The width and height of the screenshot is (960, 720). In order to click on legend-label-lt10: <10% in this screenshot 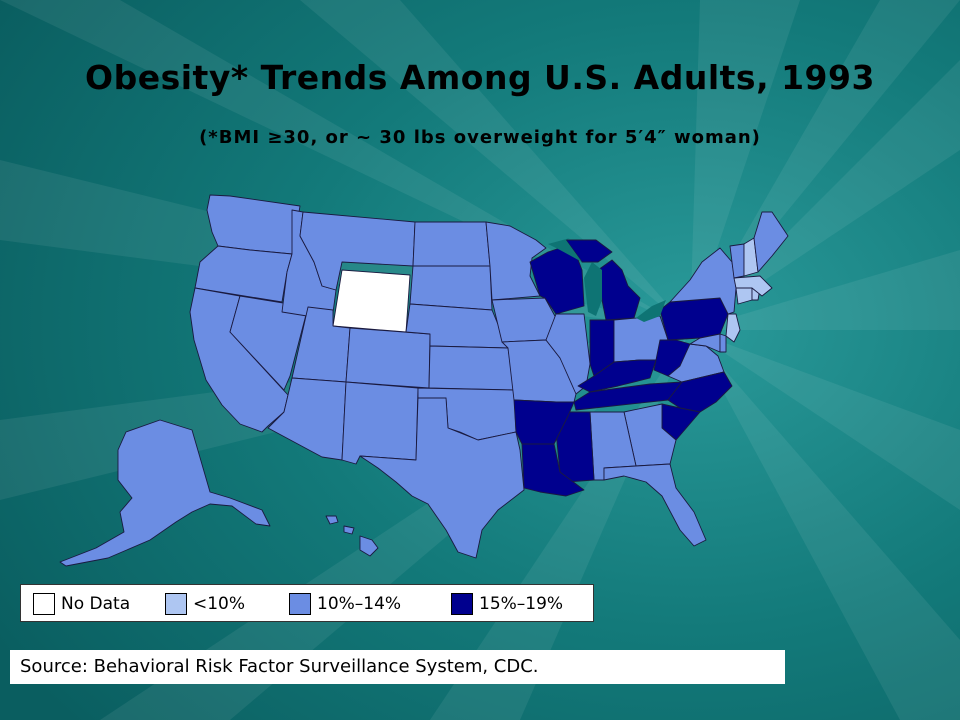, I will do `click(219, 604)`.